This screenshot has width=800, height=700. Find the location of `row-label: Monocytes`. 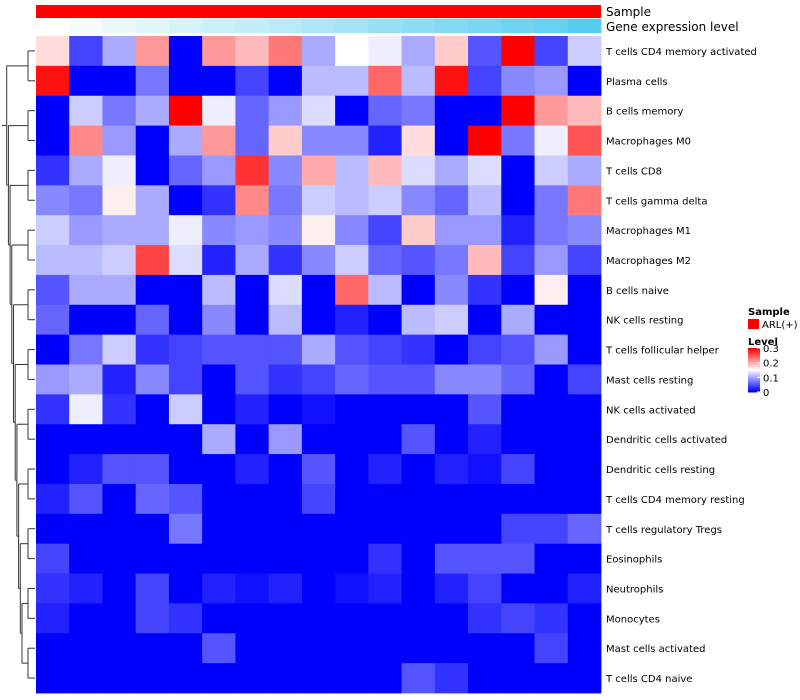

row-label: Monocytes is located at coordinates (633, 619).